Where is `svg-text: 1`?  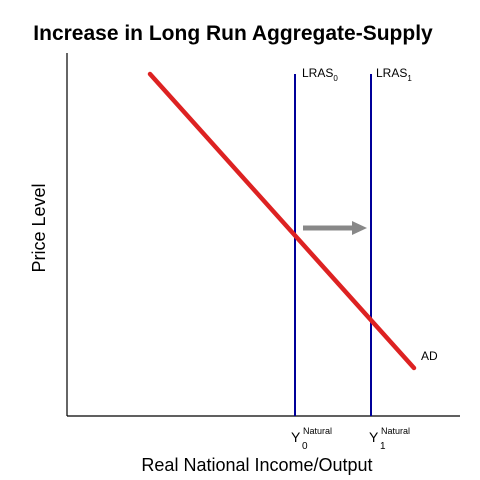
svg-text: 1 is located at coordinates (383, 446).